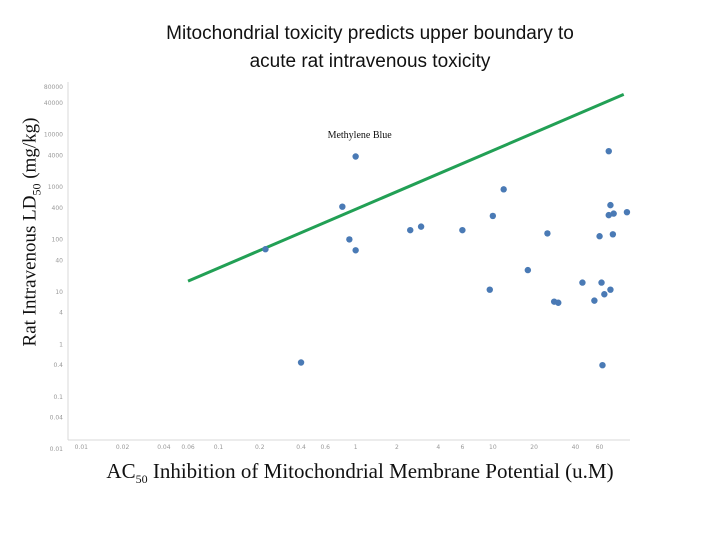  I want to click on x-tick-label: 0.2, so click(260, 447).